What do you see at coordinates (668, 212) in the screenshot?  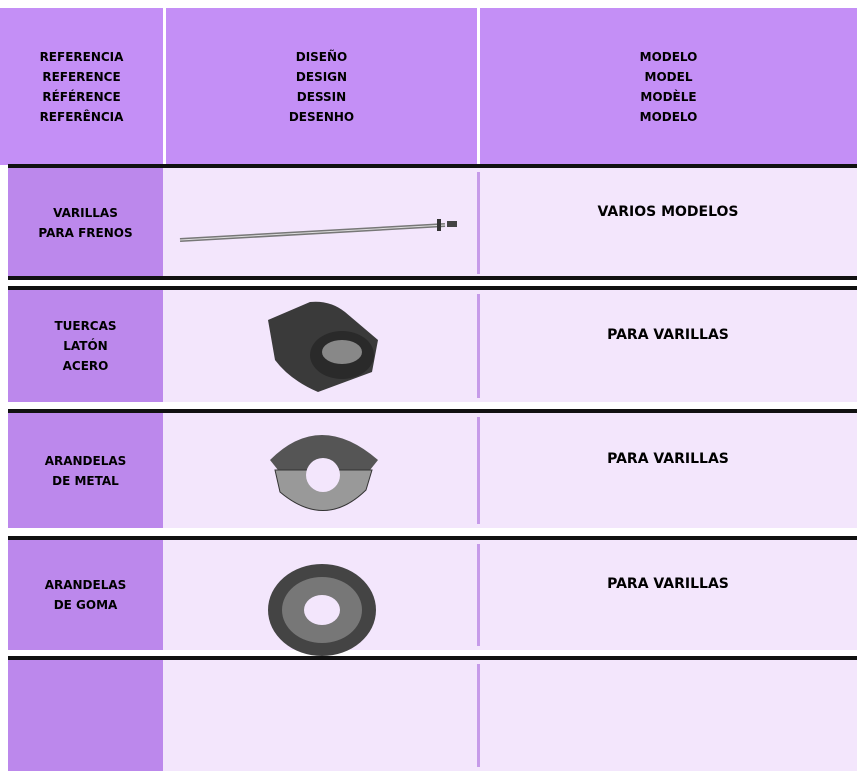 I see `model-text: VARIOS MODELOS` at bounding box center [668, 212].